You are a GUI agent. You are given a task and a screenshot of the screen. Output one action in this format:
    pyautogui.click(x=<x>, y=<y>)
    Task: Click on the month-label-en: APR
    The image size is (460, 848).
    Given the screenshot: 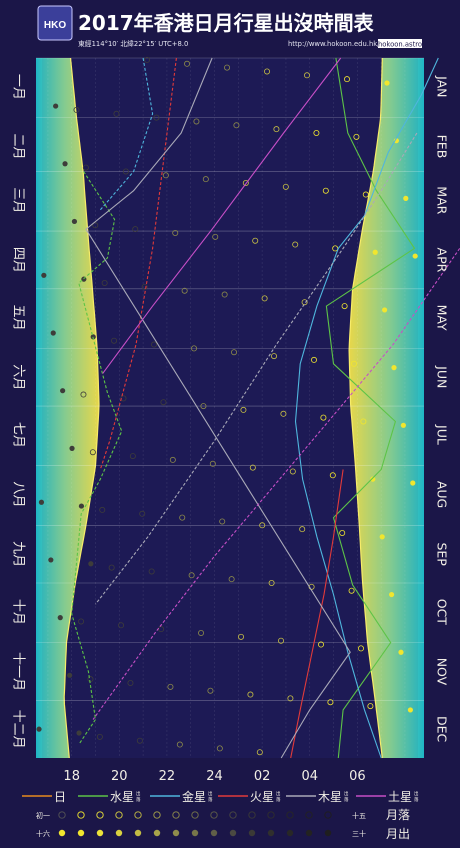 What is the action you would take?
    pyautogui.click(x=442, y=260)
    